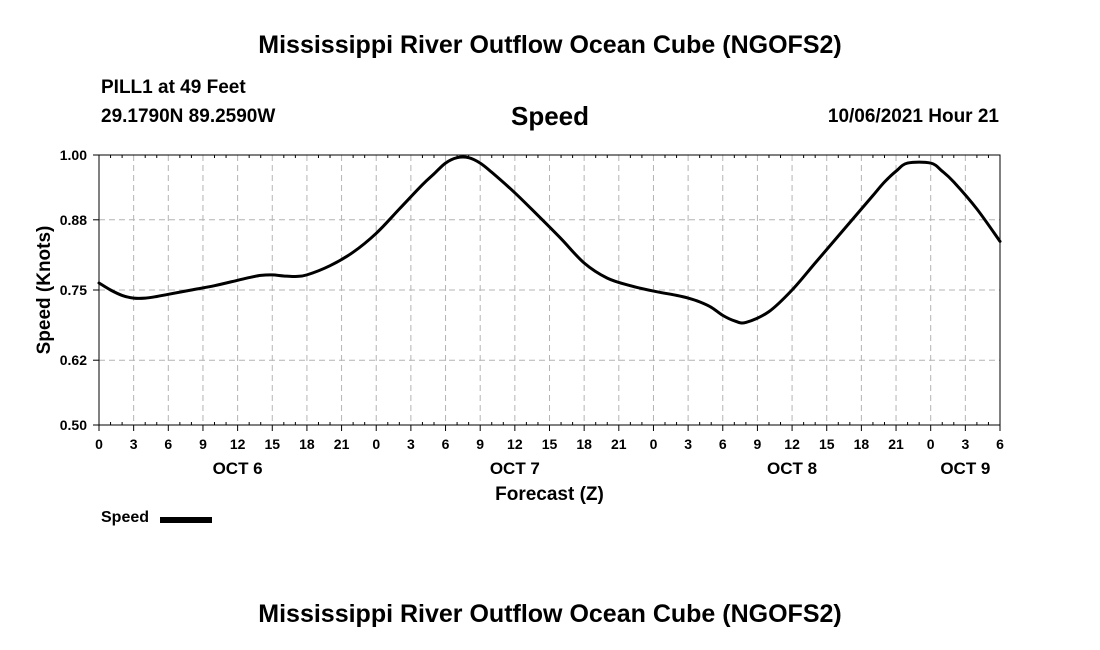 Image resolution: width=1100 pixels, height=650 pixels. Describe the element at coordinates (792, 468) in the screenshot. I see `day-label: OCT 8` at that location.